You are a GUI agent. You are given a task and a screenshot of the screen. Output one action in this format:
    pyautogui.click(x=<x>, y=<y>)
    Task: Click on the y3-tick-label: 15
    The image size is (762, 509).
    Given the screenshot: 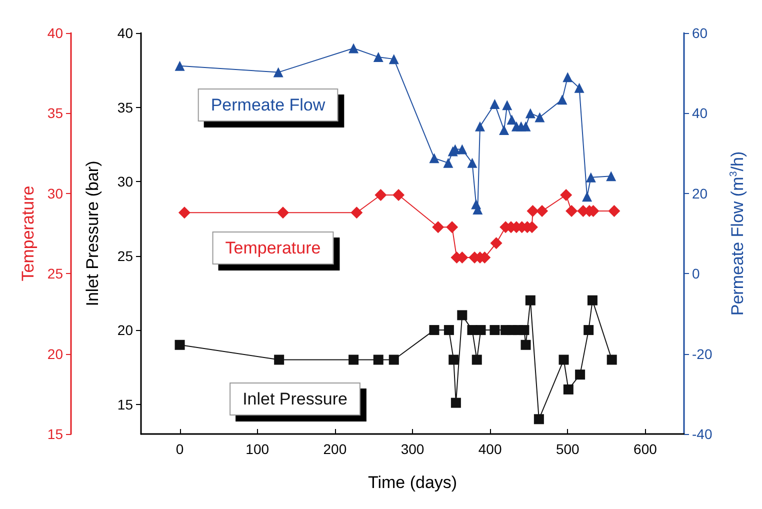 What is the action you would take?
    pyautogui.click(x=55, y=434)
    